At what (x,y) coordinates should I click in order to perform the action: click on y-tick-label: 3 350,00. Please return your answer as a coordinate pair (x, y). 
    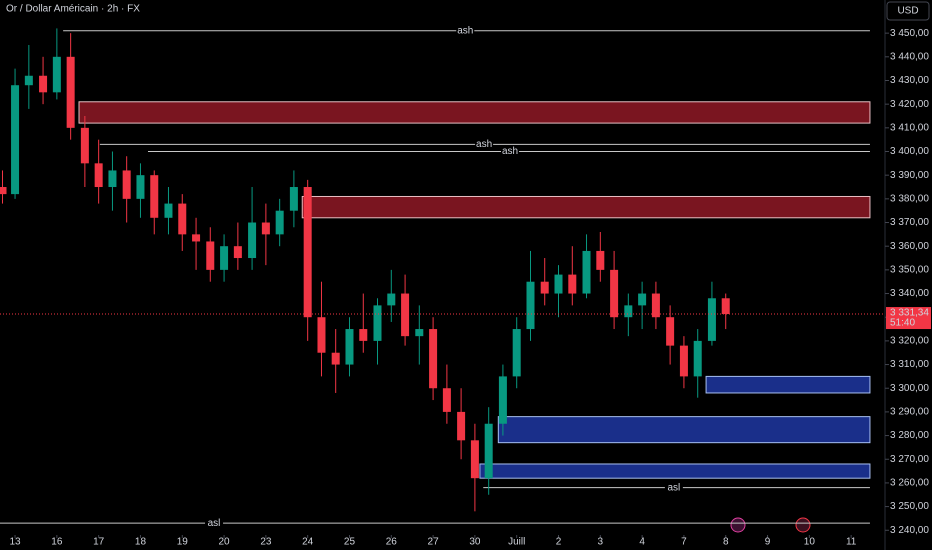
    Looking at the image, I should click on (909, 270).